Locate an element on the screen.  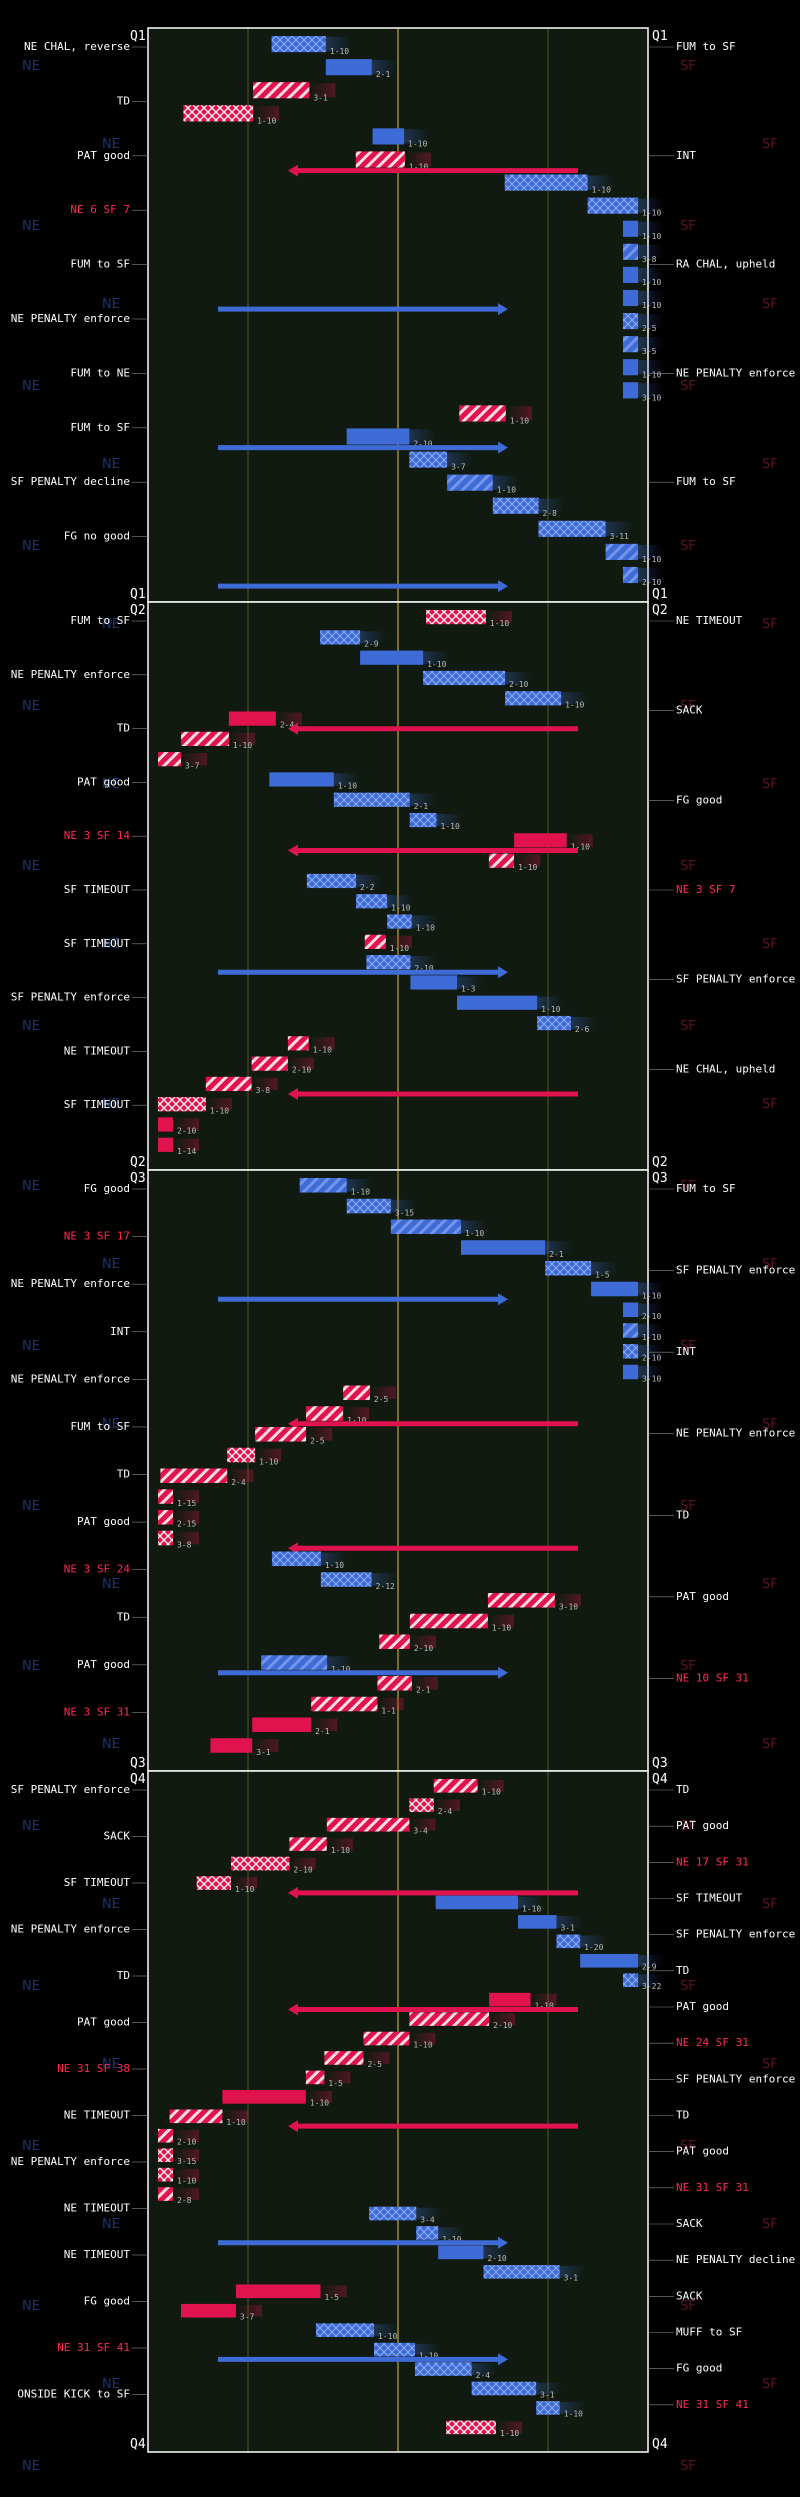
down-label: 3-7 is located at coordinates (458, 467).